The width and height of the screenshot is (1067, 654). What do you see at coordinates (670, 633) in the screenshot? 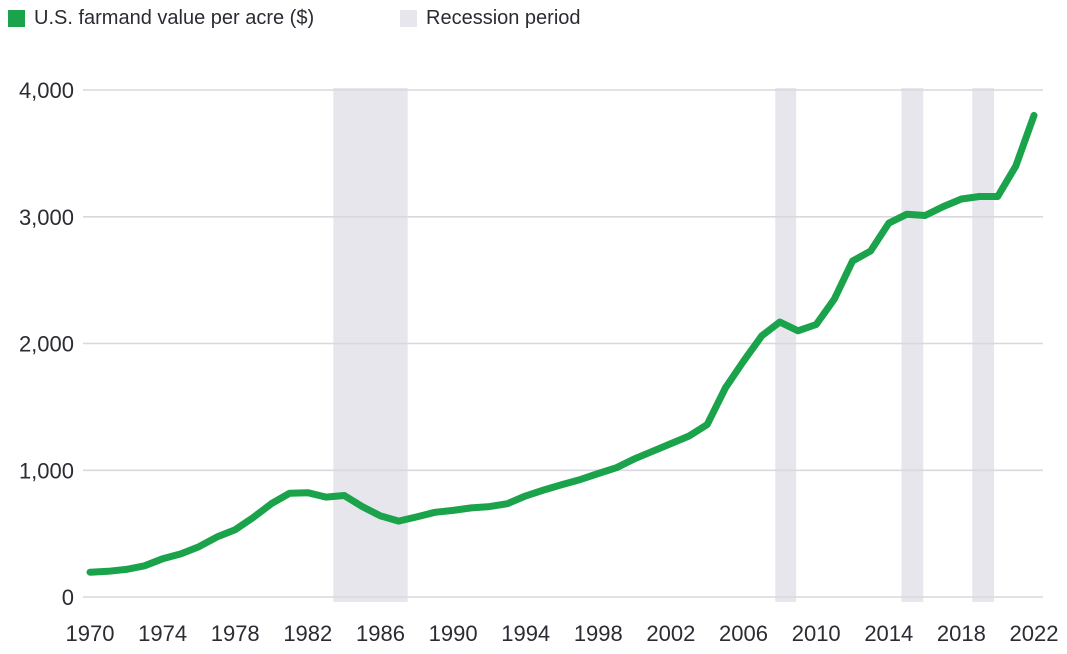
I see `x-tick-label-2002: 2002` at bounding box center [670, 633].